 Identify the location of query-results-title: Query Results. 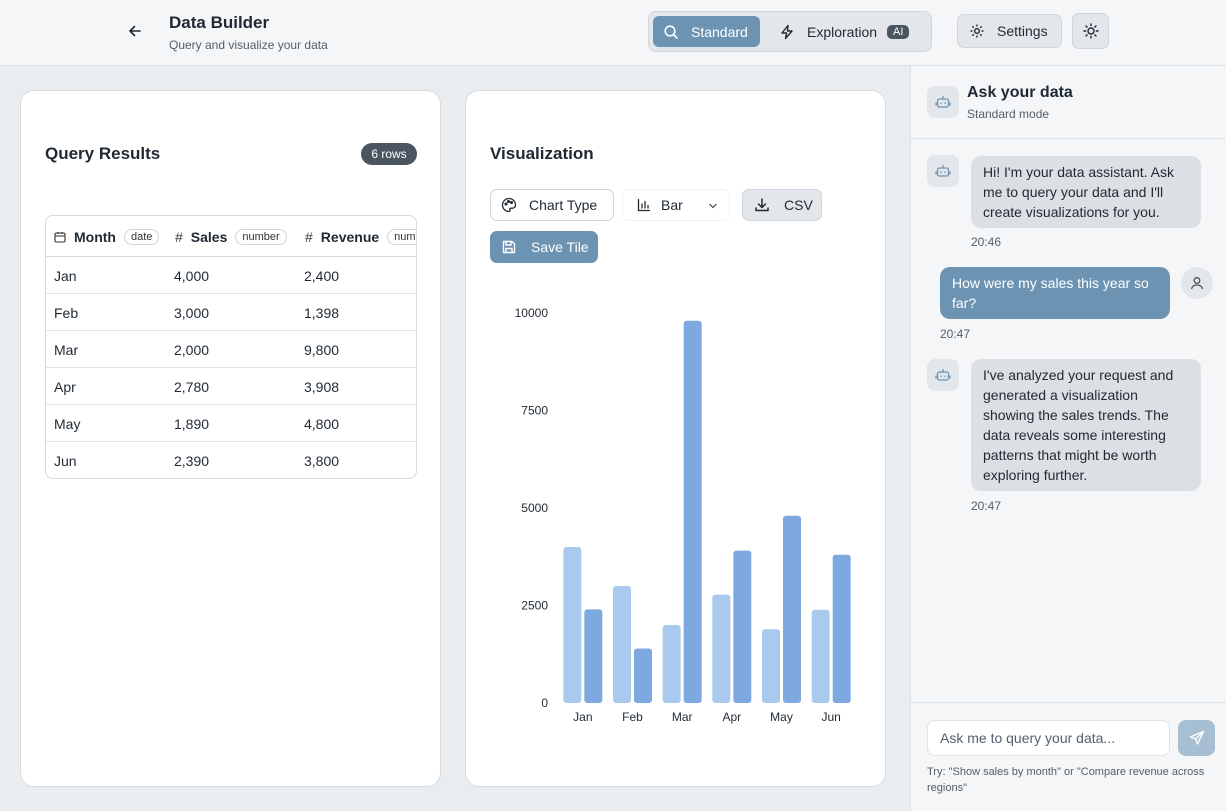
(103, 153).